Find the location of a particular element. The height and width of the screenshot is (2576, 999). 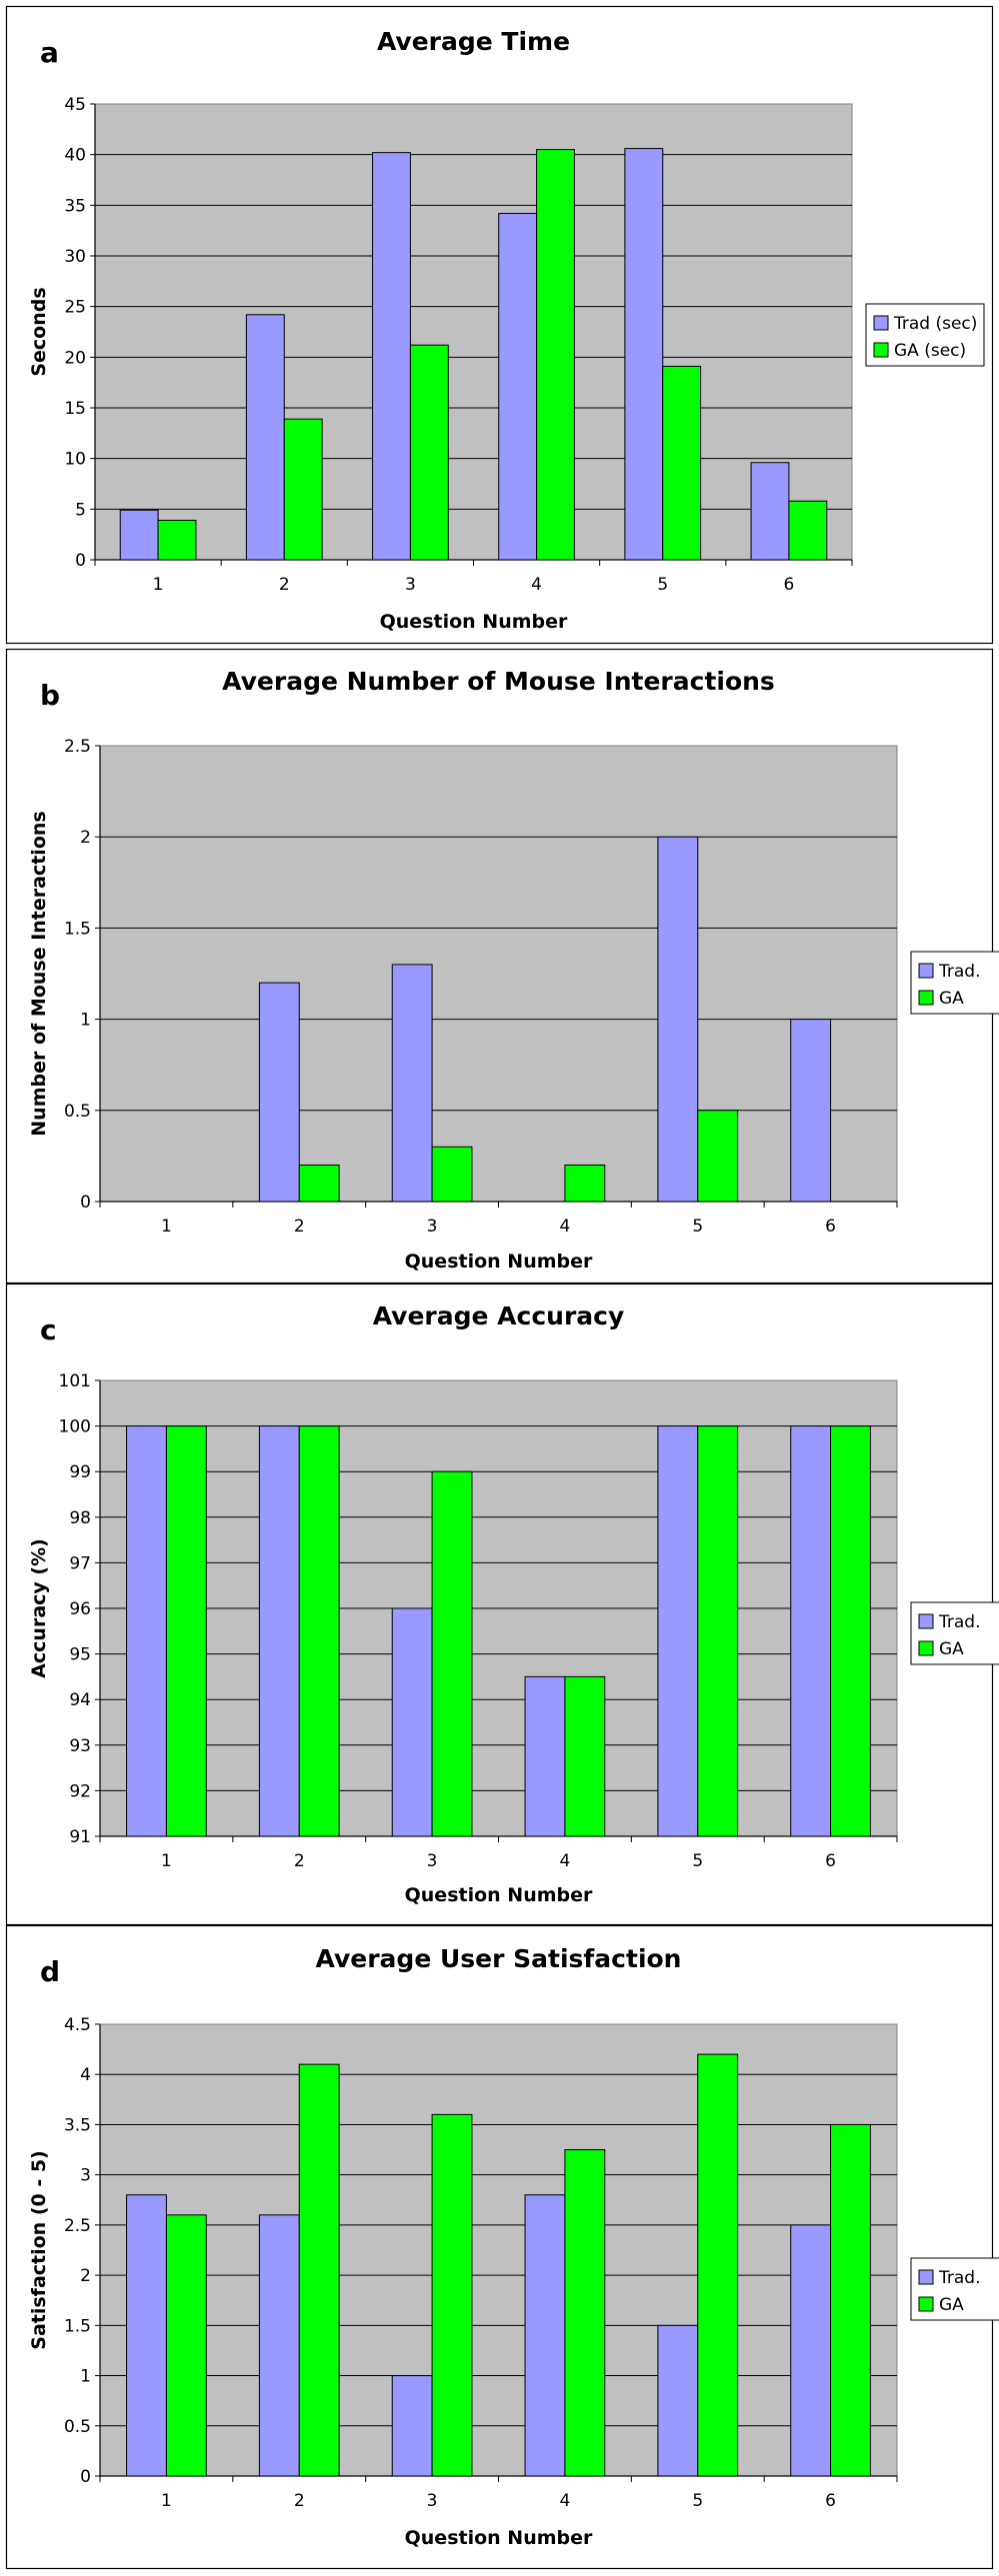

y-tick-label: 25 is located at coordinates (75, 308).